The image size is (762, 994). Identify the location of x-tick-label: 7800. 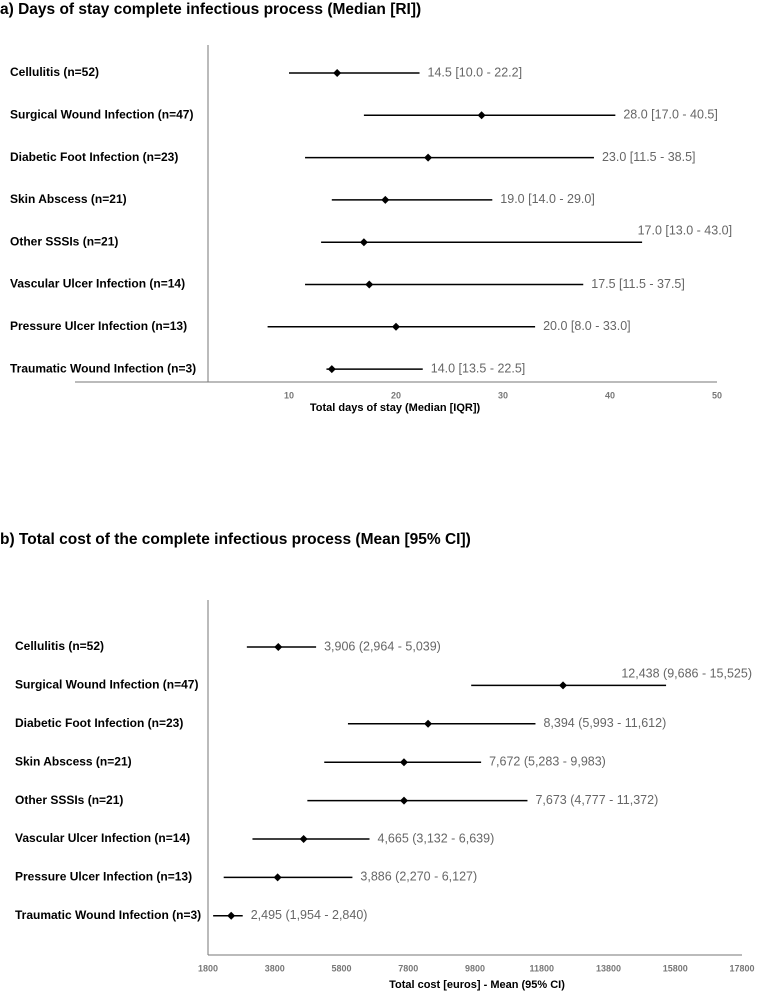
(408, 968).